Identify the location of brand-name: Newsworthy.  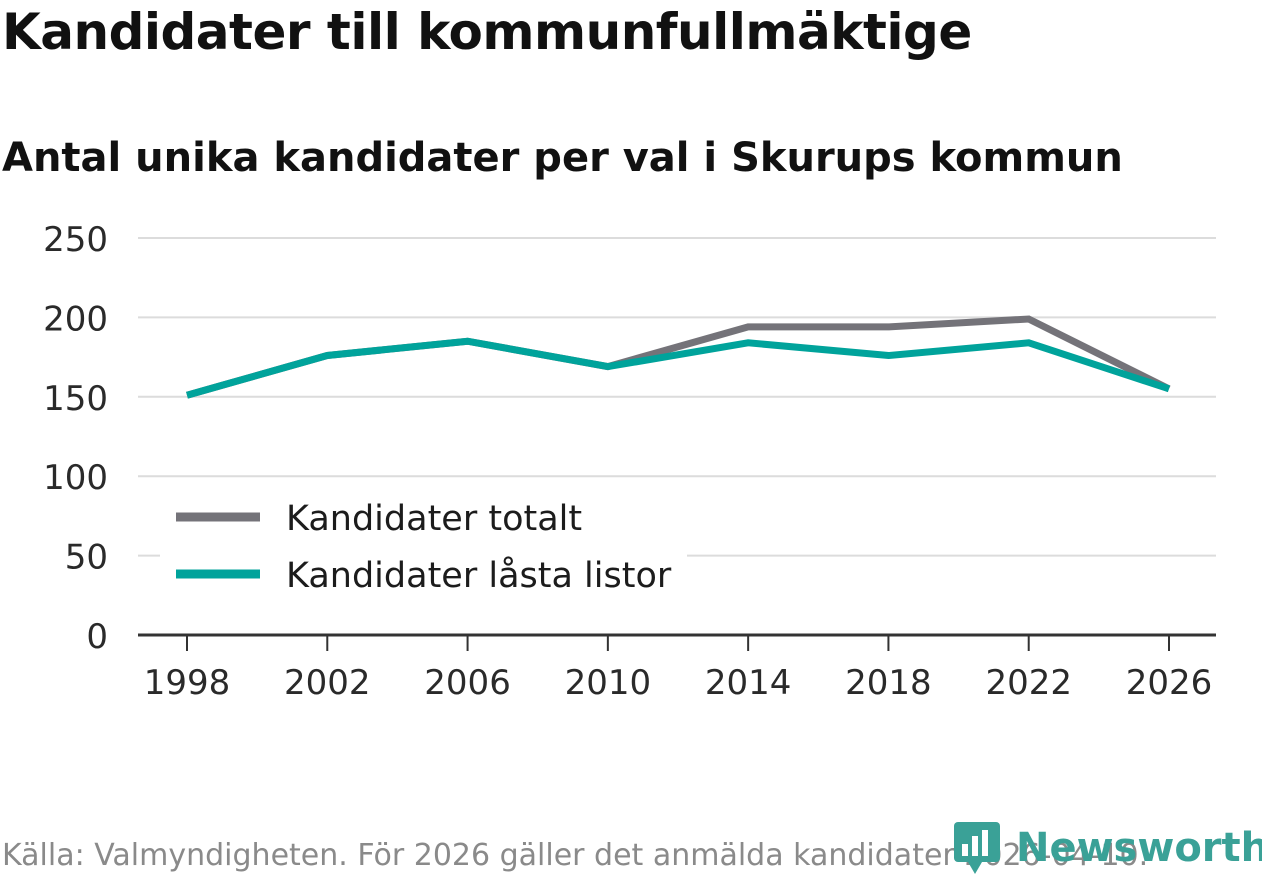
(1139, 848).